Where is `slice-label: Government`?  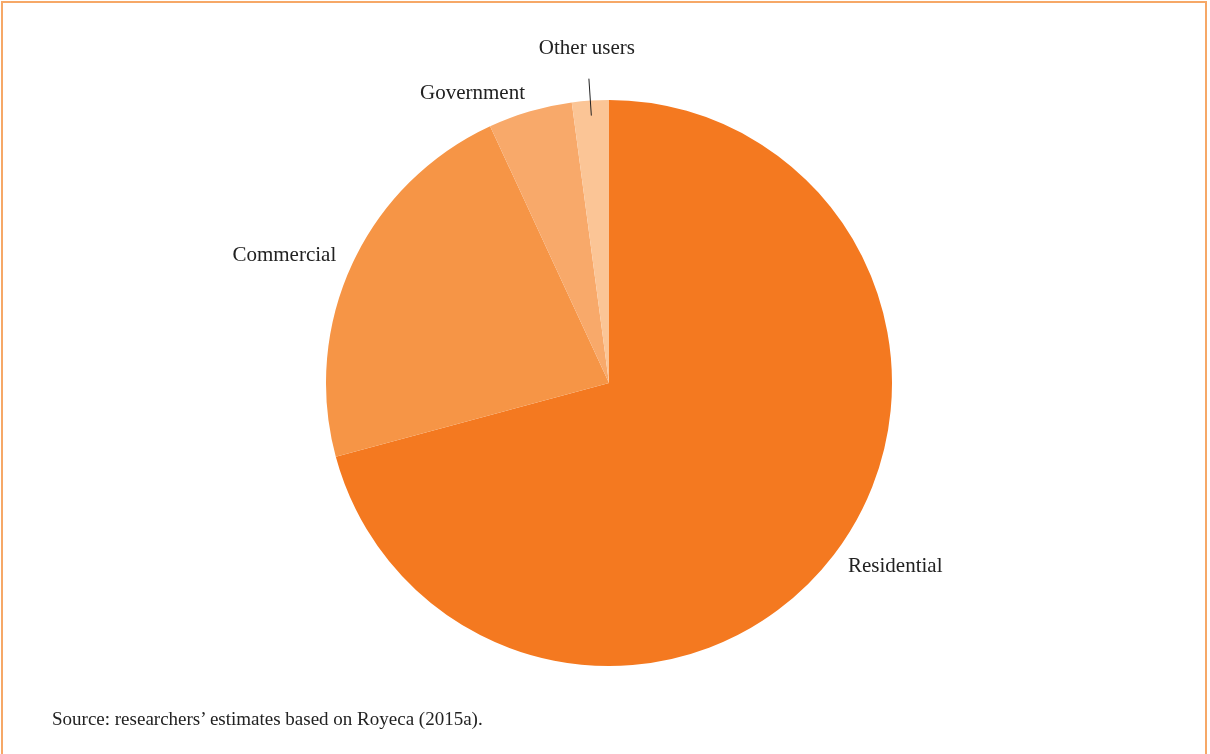
slice-label: Government is located at coordinates (473, 92).